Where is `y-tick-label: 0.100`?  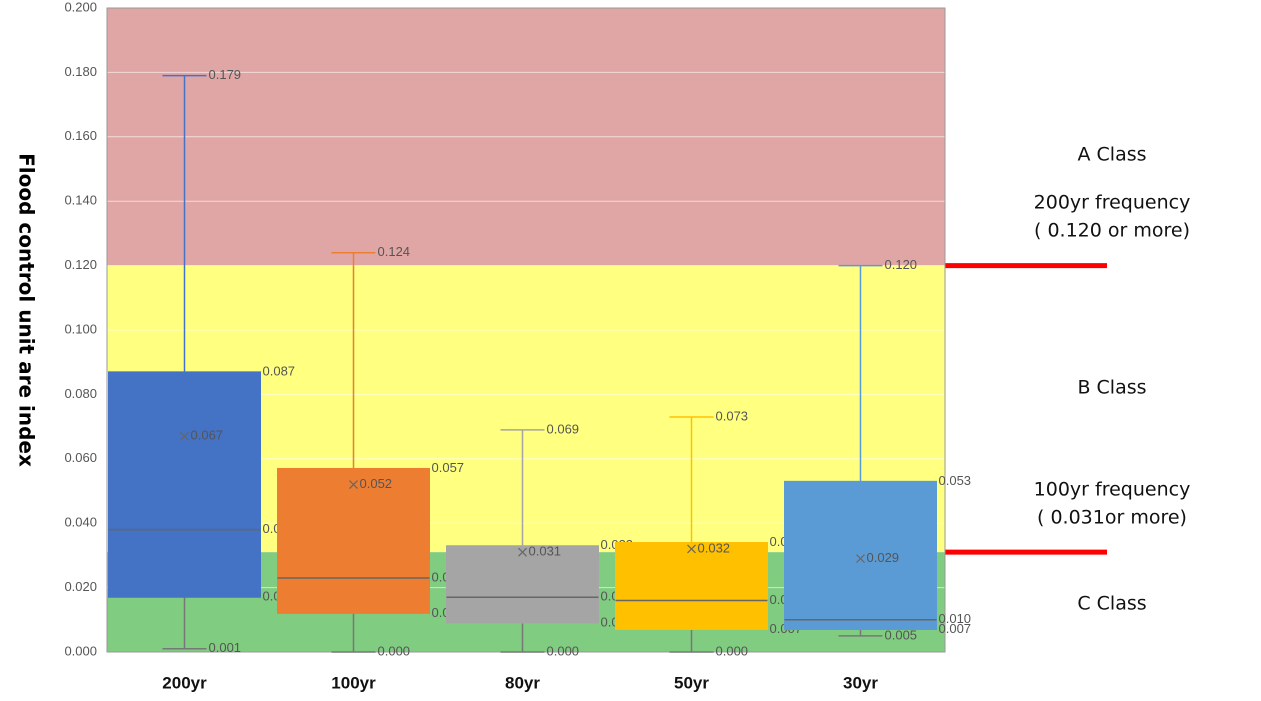
y-tick-label: 0.100 is located at coordinates (80, 328).